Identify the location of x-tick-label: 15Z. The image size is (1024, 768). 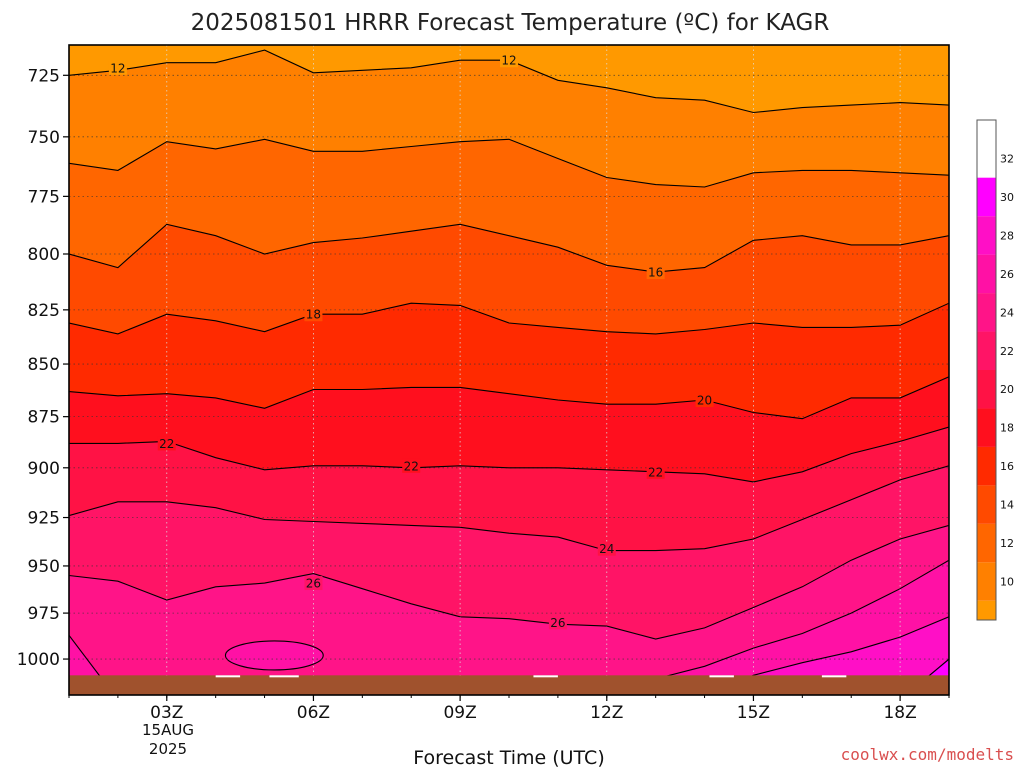
(753, 713).